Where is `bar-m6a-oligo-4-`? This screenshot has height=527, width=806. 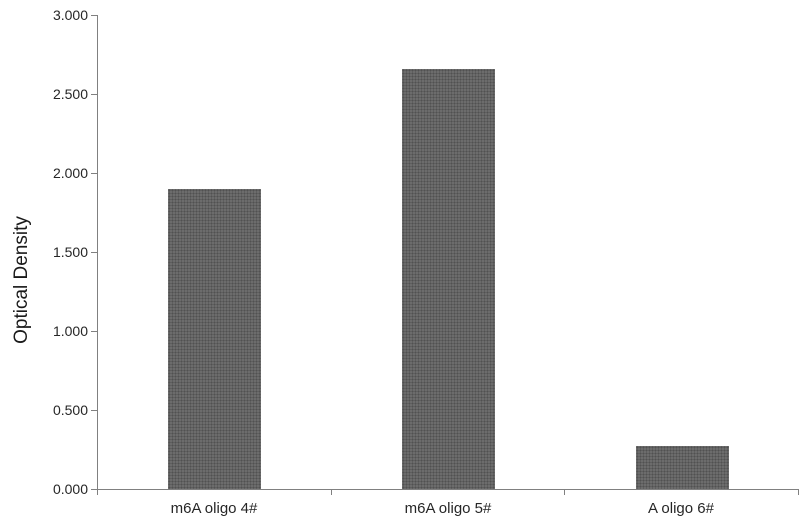
bar-m6a-oligo-4- is located at coordinates (214, 339).